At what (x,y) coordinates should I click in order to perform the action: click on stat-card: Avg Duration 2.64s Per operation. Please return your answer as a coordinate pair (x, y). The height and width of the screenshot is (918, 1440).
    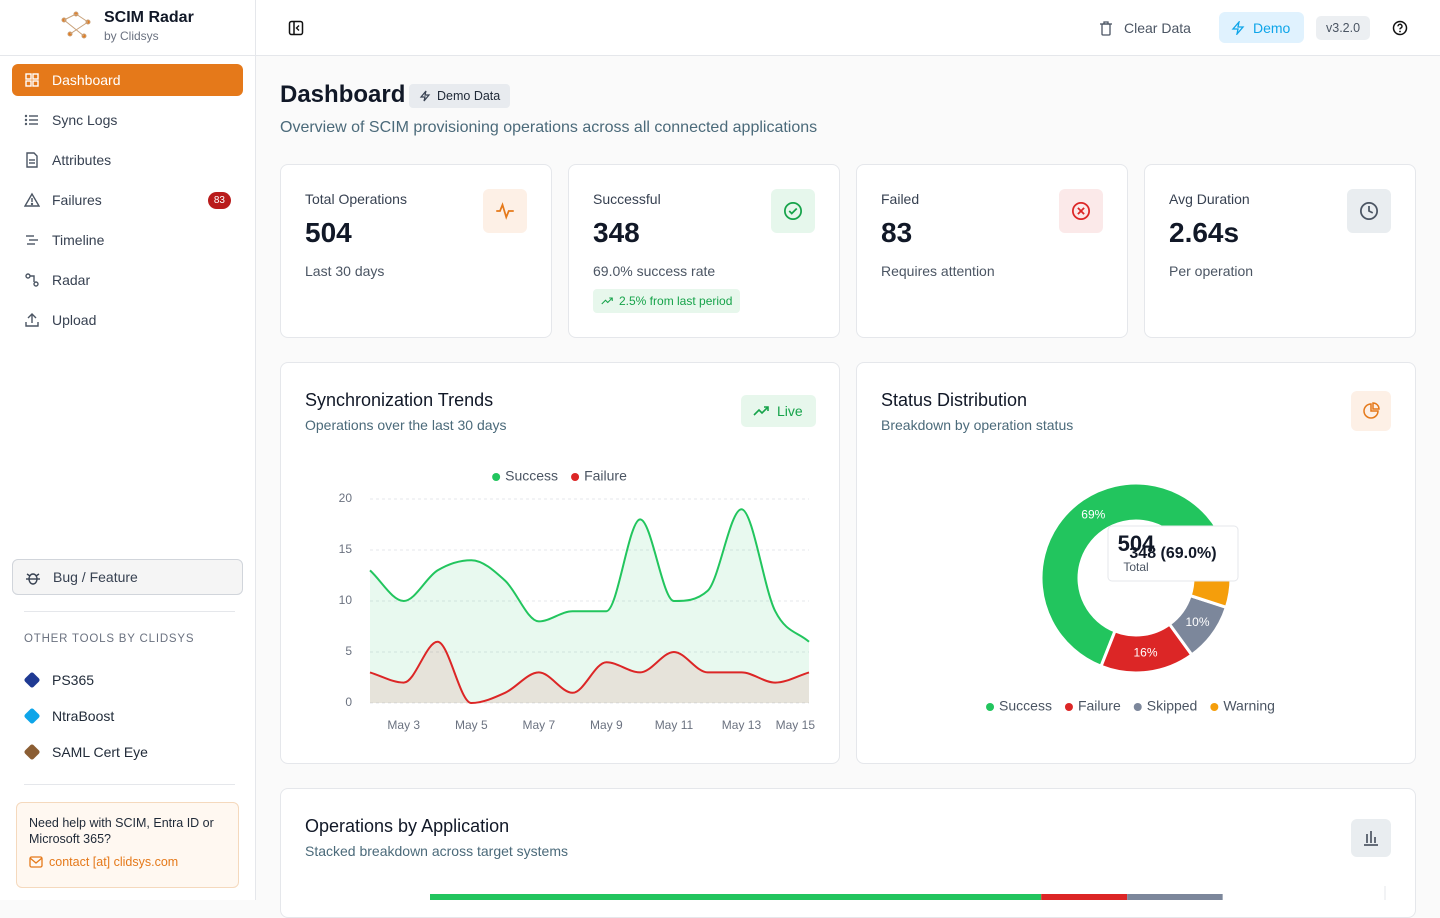
    Looking at the image, I should click on (1280, 251).